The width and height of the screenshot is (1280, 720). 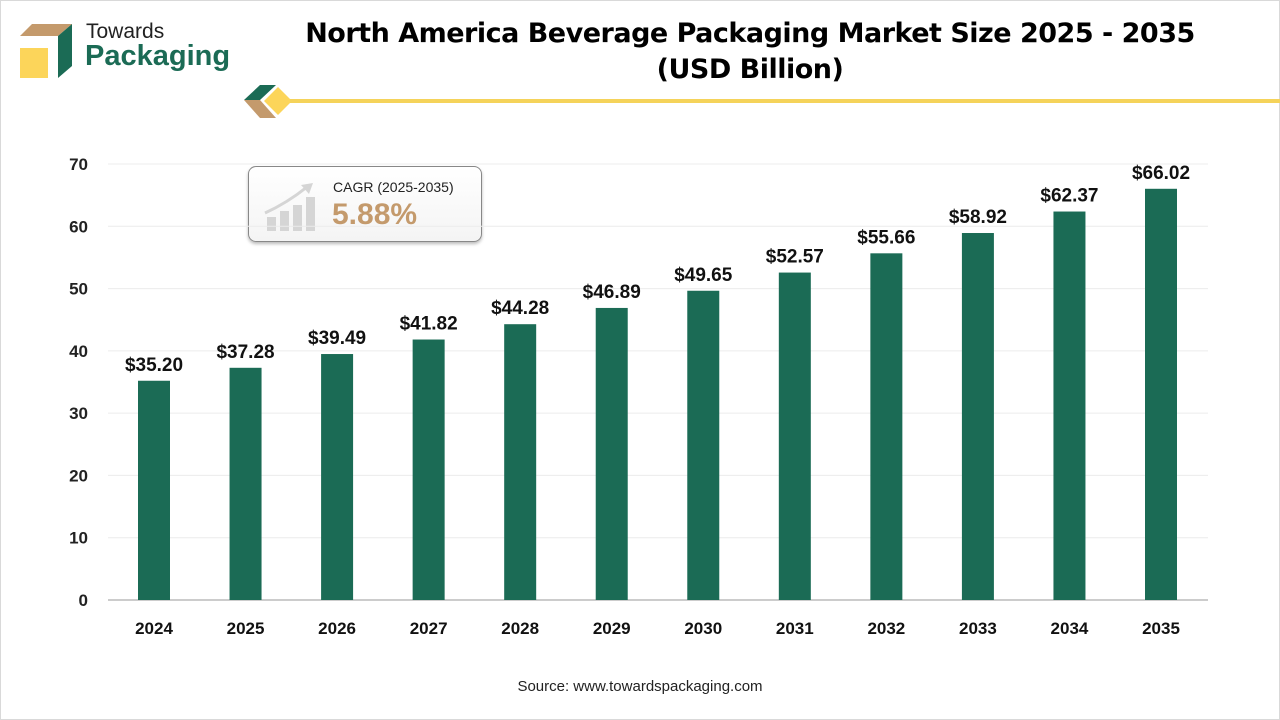 What do you see at coordinates (886, 237) in the screenshot?
I see `data-label: $55.66` at bounding box center [886, 237].